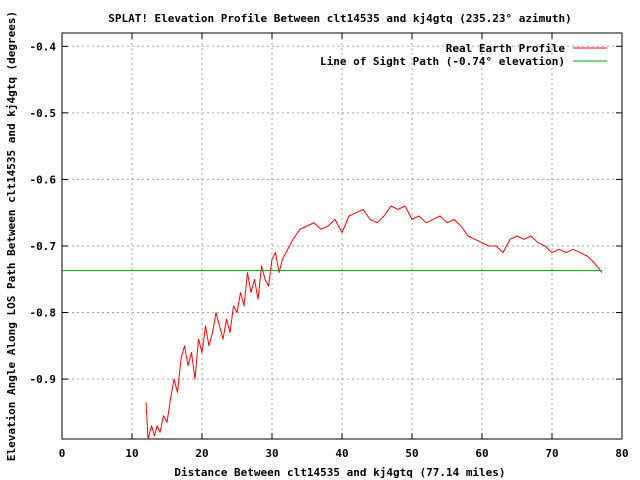  Describe the element at coordinates (271, 453) in the screenshot. I see `x-tick-label: 30` at that location.